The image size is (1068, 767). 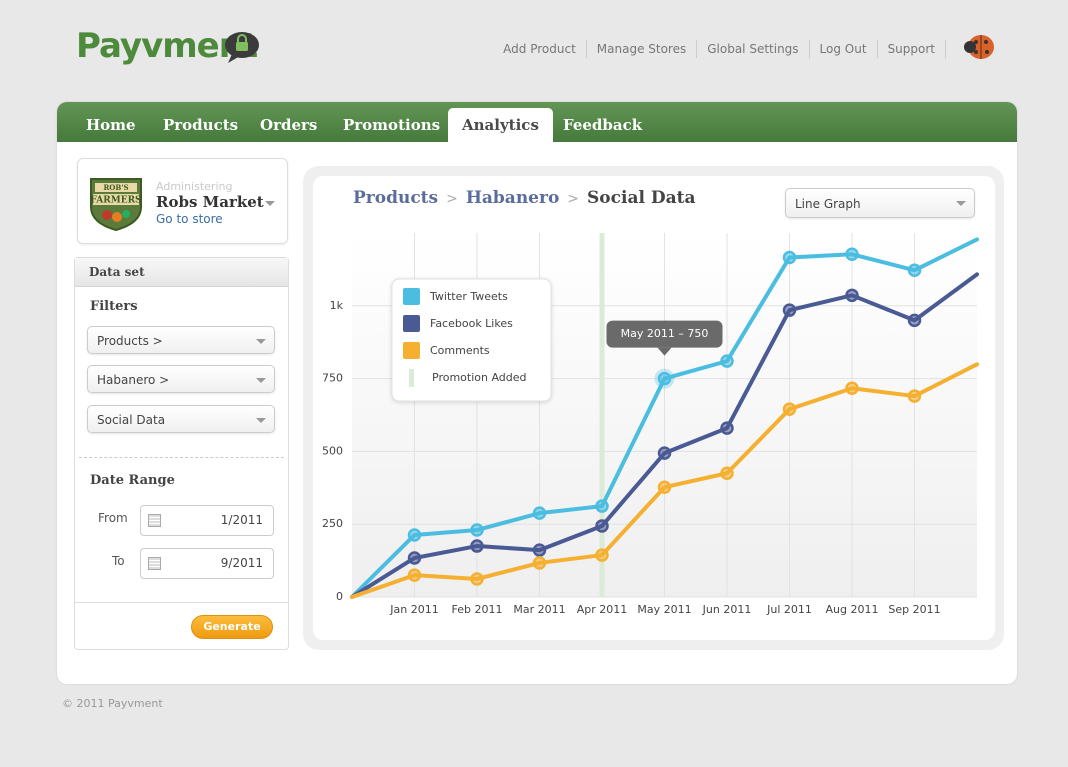 What do you see at coordinates (115, 187) in the screenshot?
I see `store-logo-text: ROB'S` at bounding box center [115, 187].